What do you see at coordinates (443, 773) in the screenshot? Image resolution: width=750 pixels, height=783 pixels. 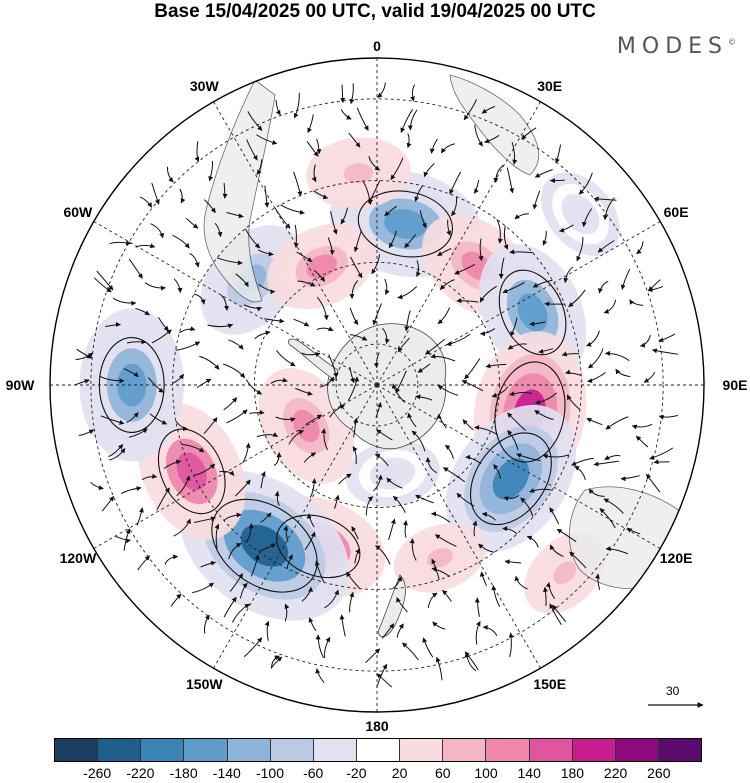 I see `colorbar-tick-label: 60` at bounding box center [443, 773].